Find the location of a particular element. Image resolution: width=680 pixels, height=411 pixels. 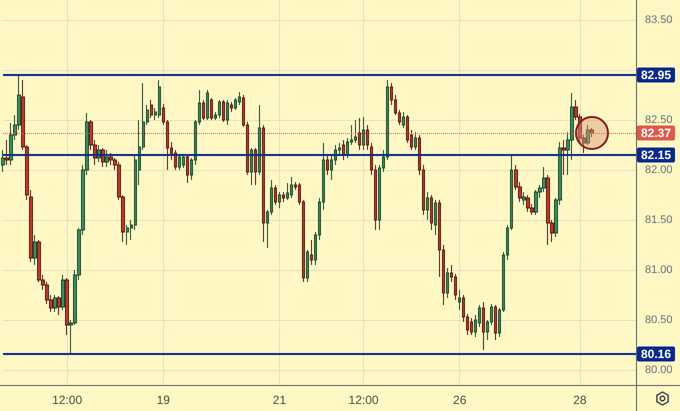

y-tick-label: 82.50 is located at coordinates (659, 120).